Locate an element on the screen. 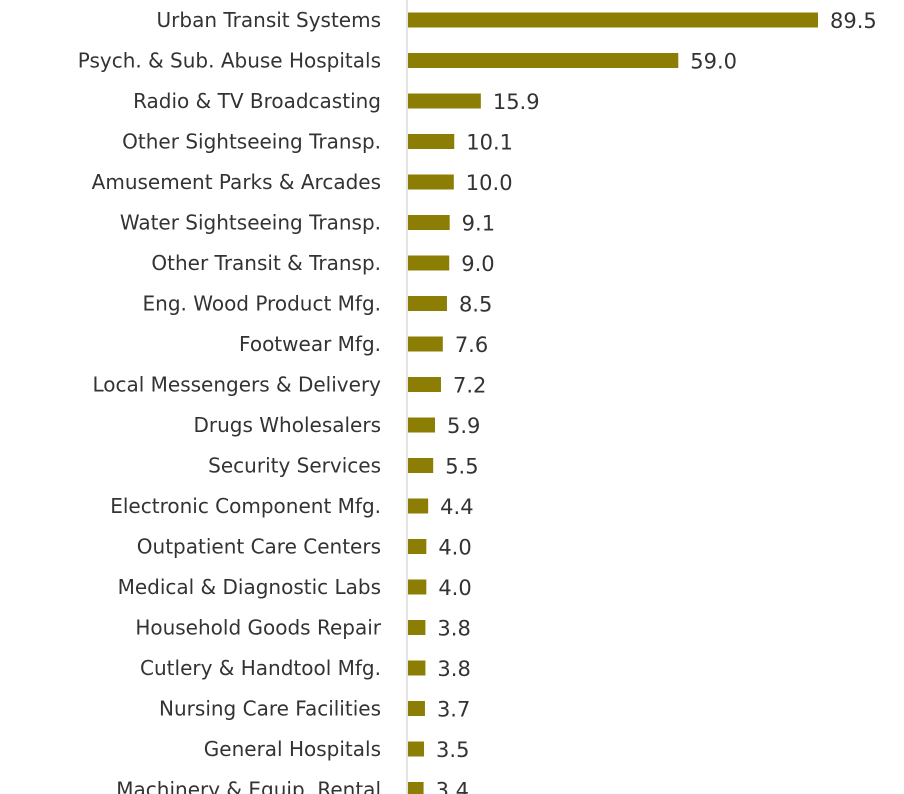 This screenshot has width=904, height=794. category-label: Cutlery & Handtool Mfg. is located at coordinates (260, 668).